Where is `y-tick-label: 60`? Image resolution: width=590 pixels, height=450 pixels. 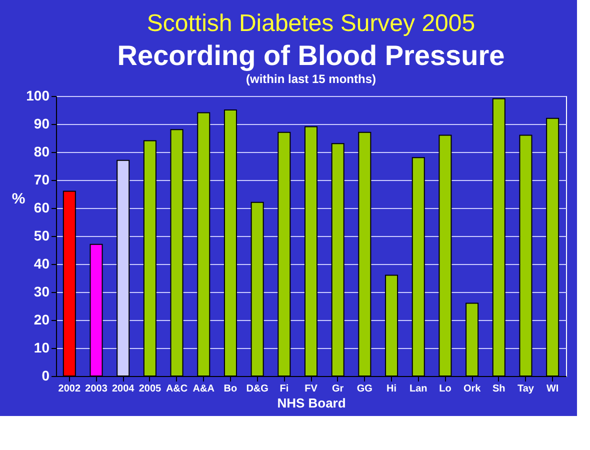
y-tick-label: 60 is located at coordinates (42, 208).